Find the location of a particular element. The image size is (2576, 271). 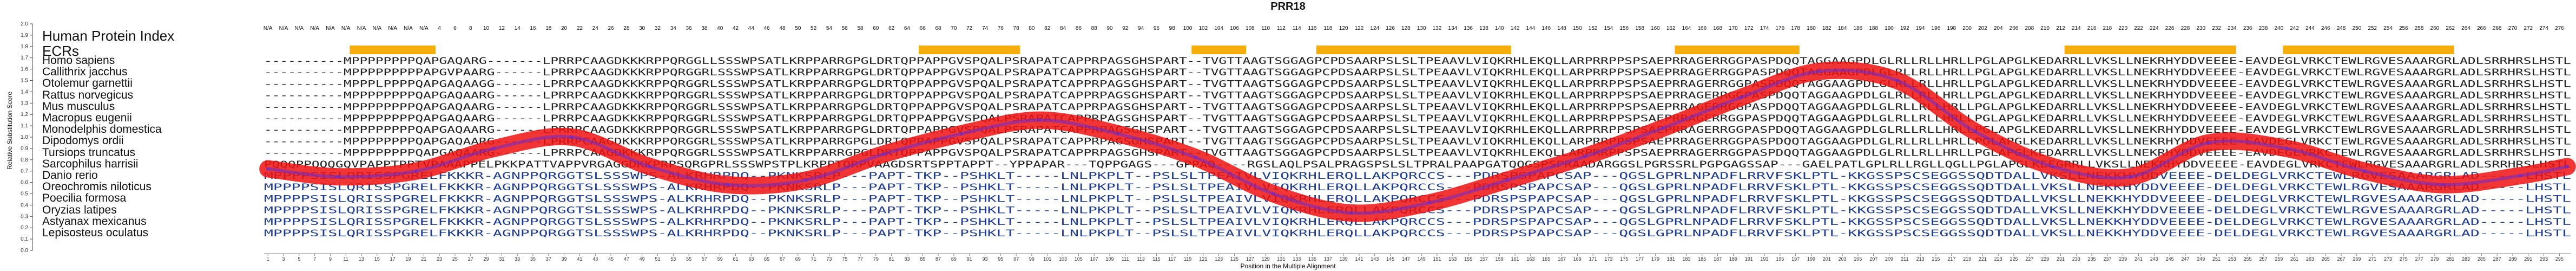

human-index-label: 50 is located at coordinates (798, 28).